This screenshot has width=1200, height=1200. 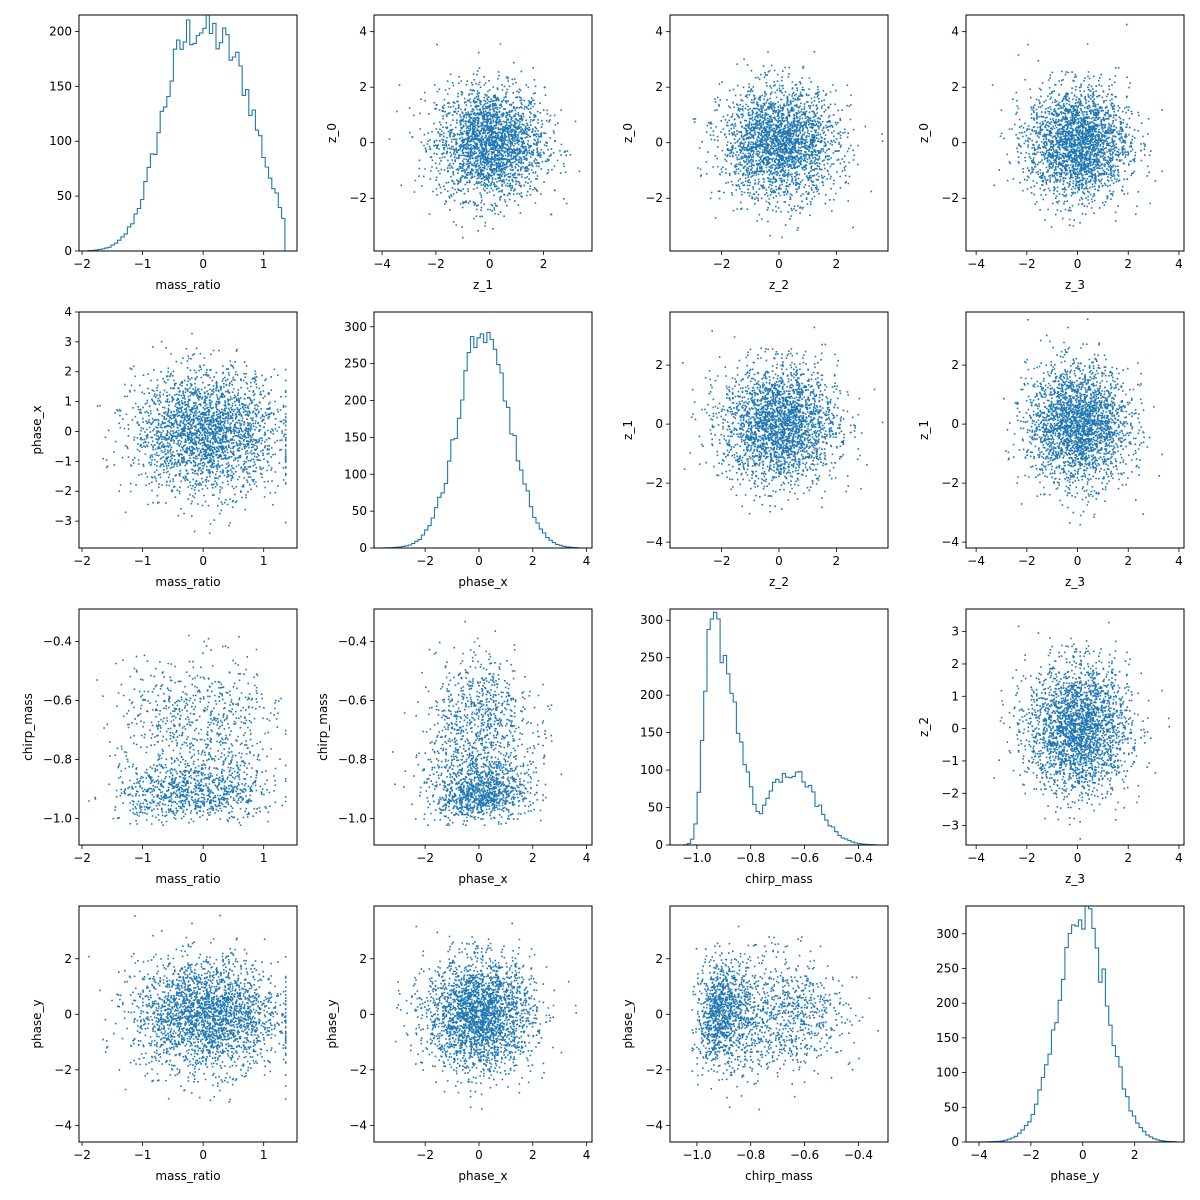 What do you see at coordinates (651, 770) in the screenshot?
I see `y-tick-label: 100` at bounding box center [651, 770].